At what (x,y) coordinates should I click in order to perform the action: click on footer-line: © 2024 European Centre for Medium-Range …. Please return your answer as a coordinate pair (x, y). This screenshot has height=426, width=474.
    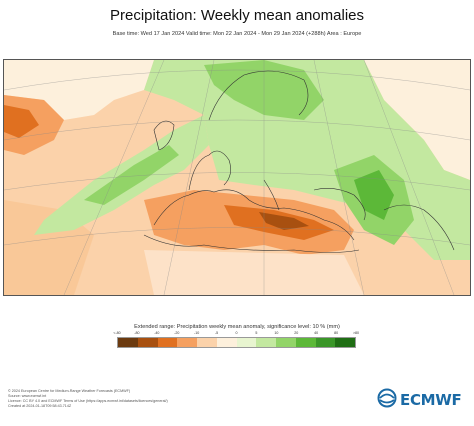
    Looking at the image, I should click on (69, 391).